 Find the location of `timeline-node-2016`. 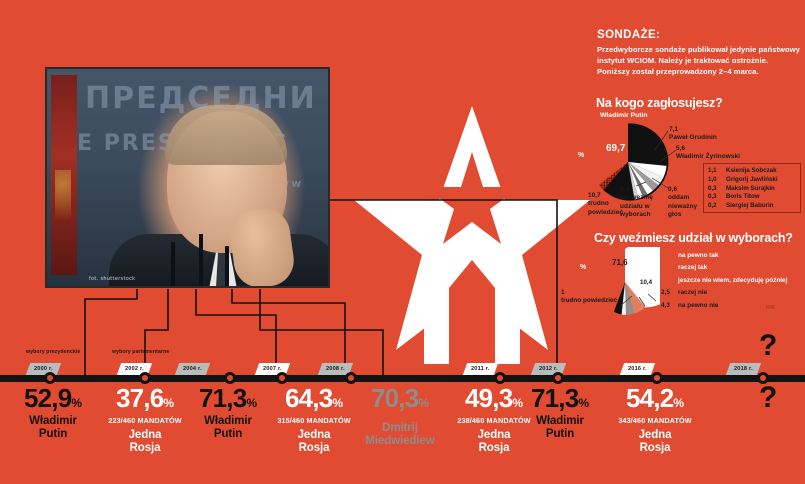

timeline-node-2016 is located at coordinates (657, 378).